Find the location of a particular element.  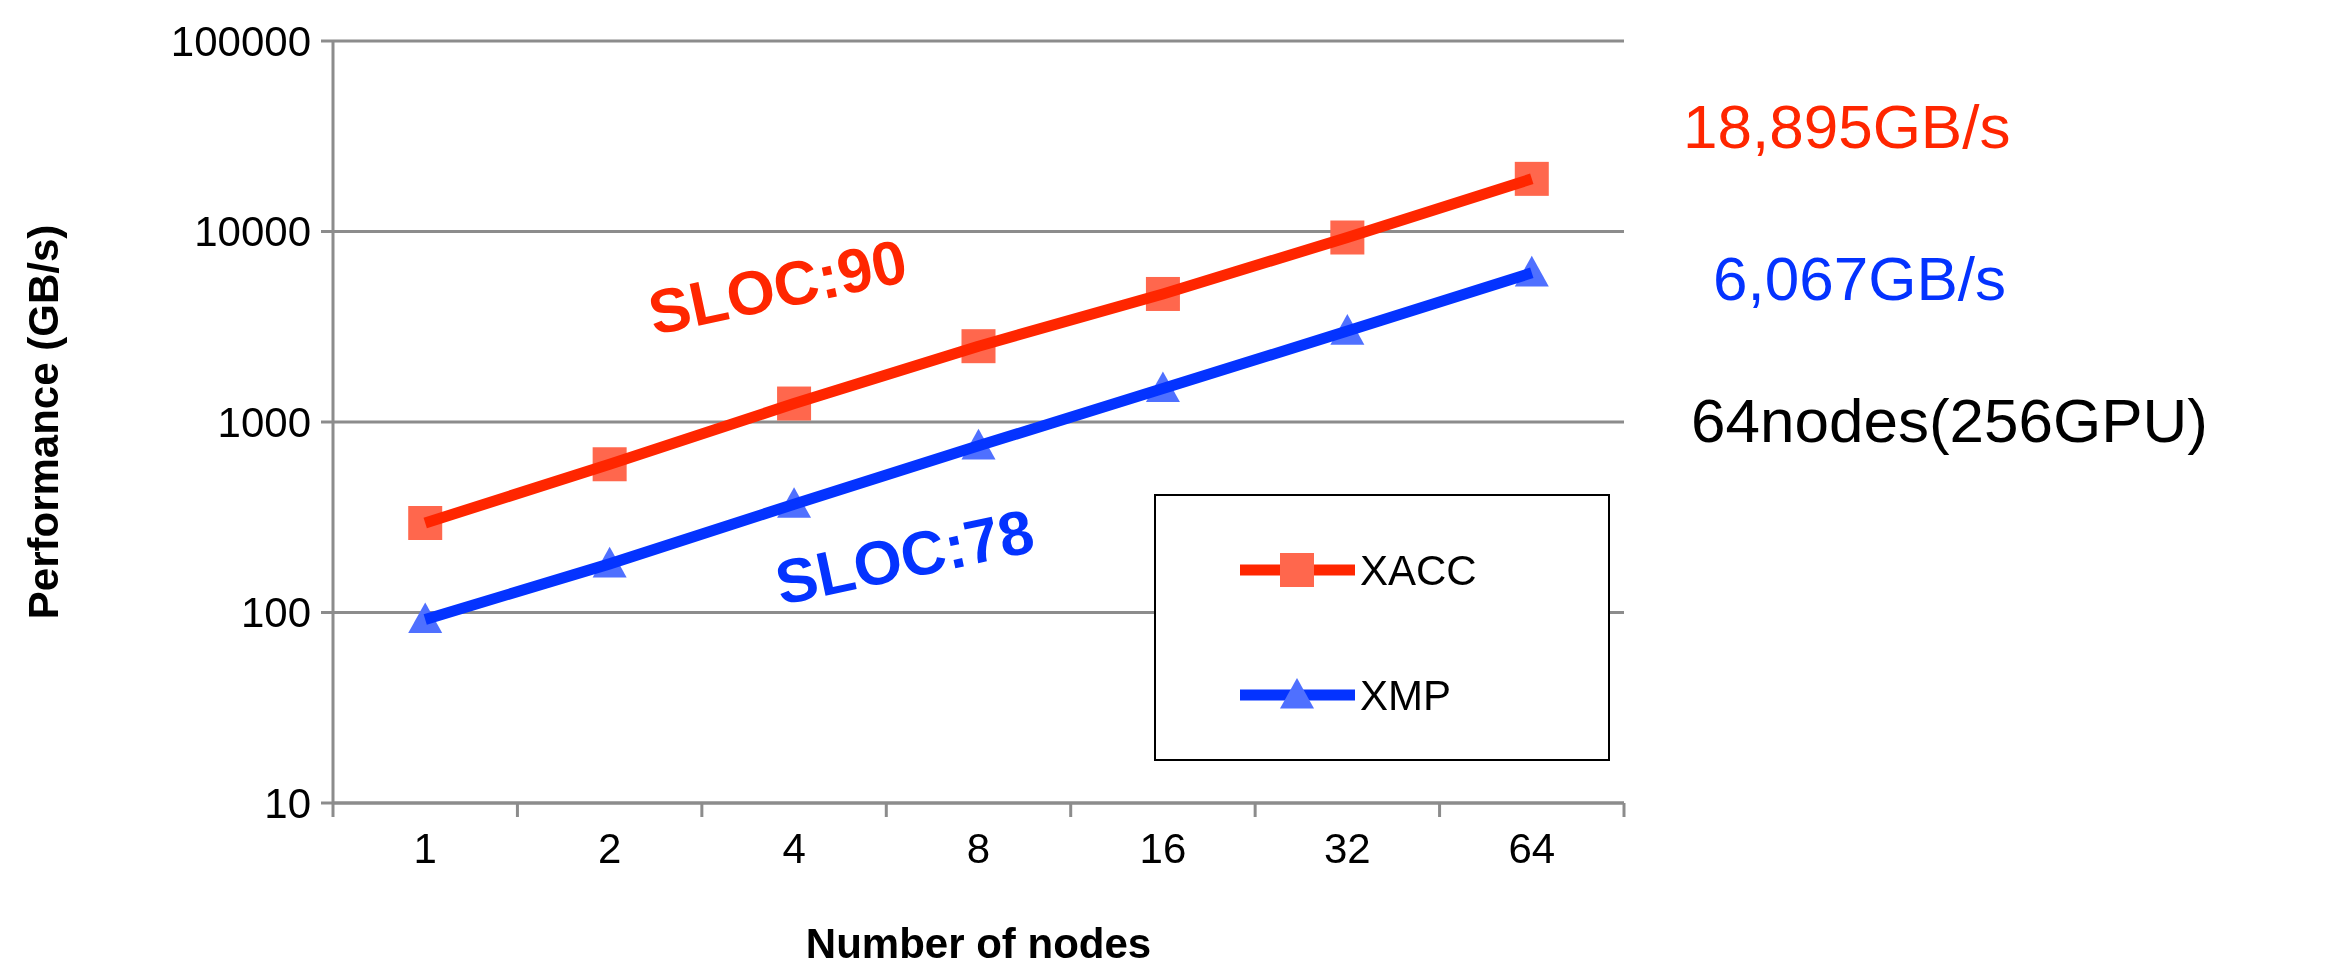

x-tick-label: 2 is located at coordinates (609, 848).